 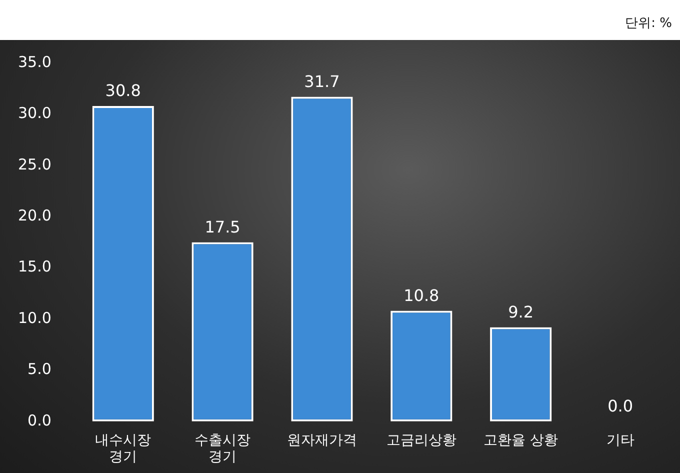 I want to click on data-label: 0.0, so click(x=621, y=406).